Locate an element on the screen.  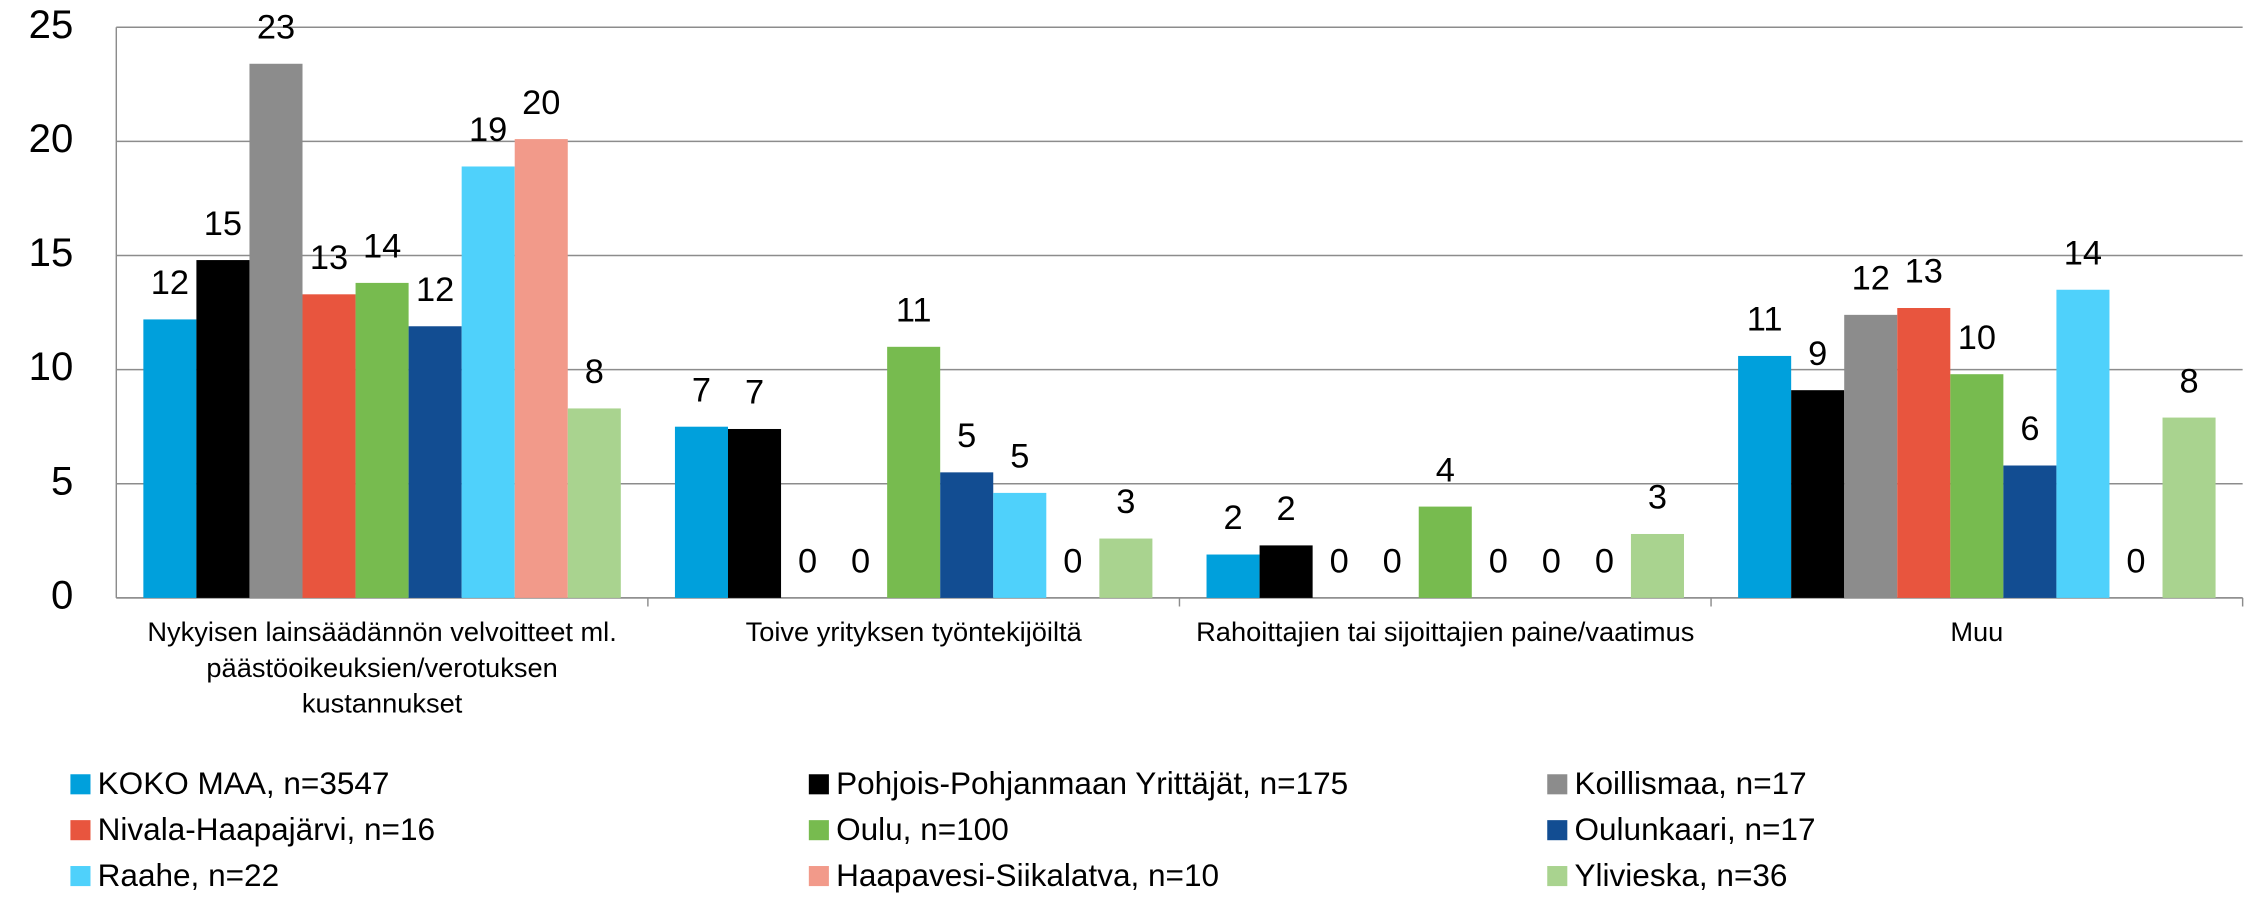
y-tick-label: 15 is located at coordinates (51, 252).